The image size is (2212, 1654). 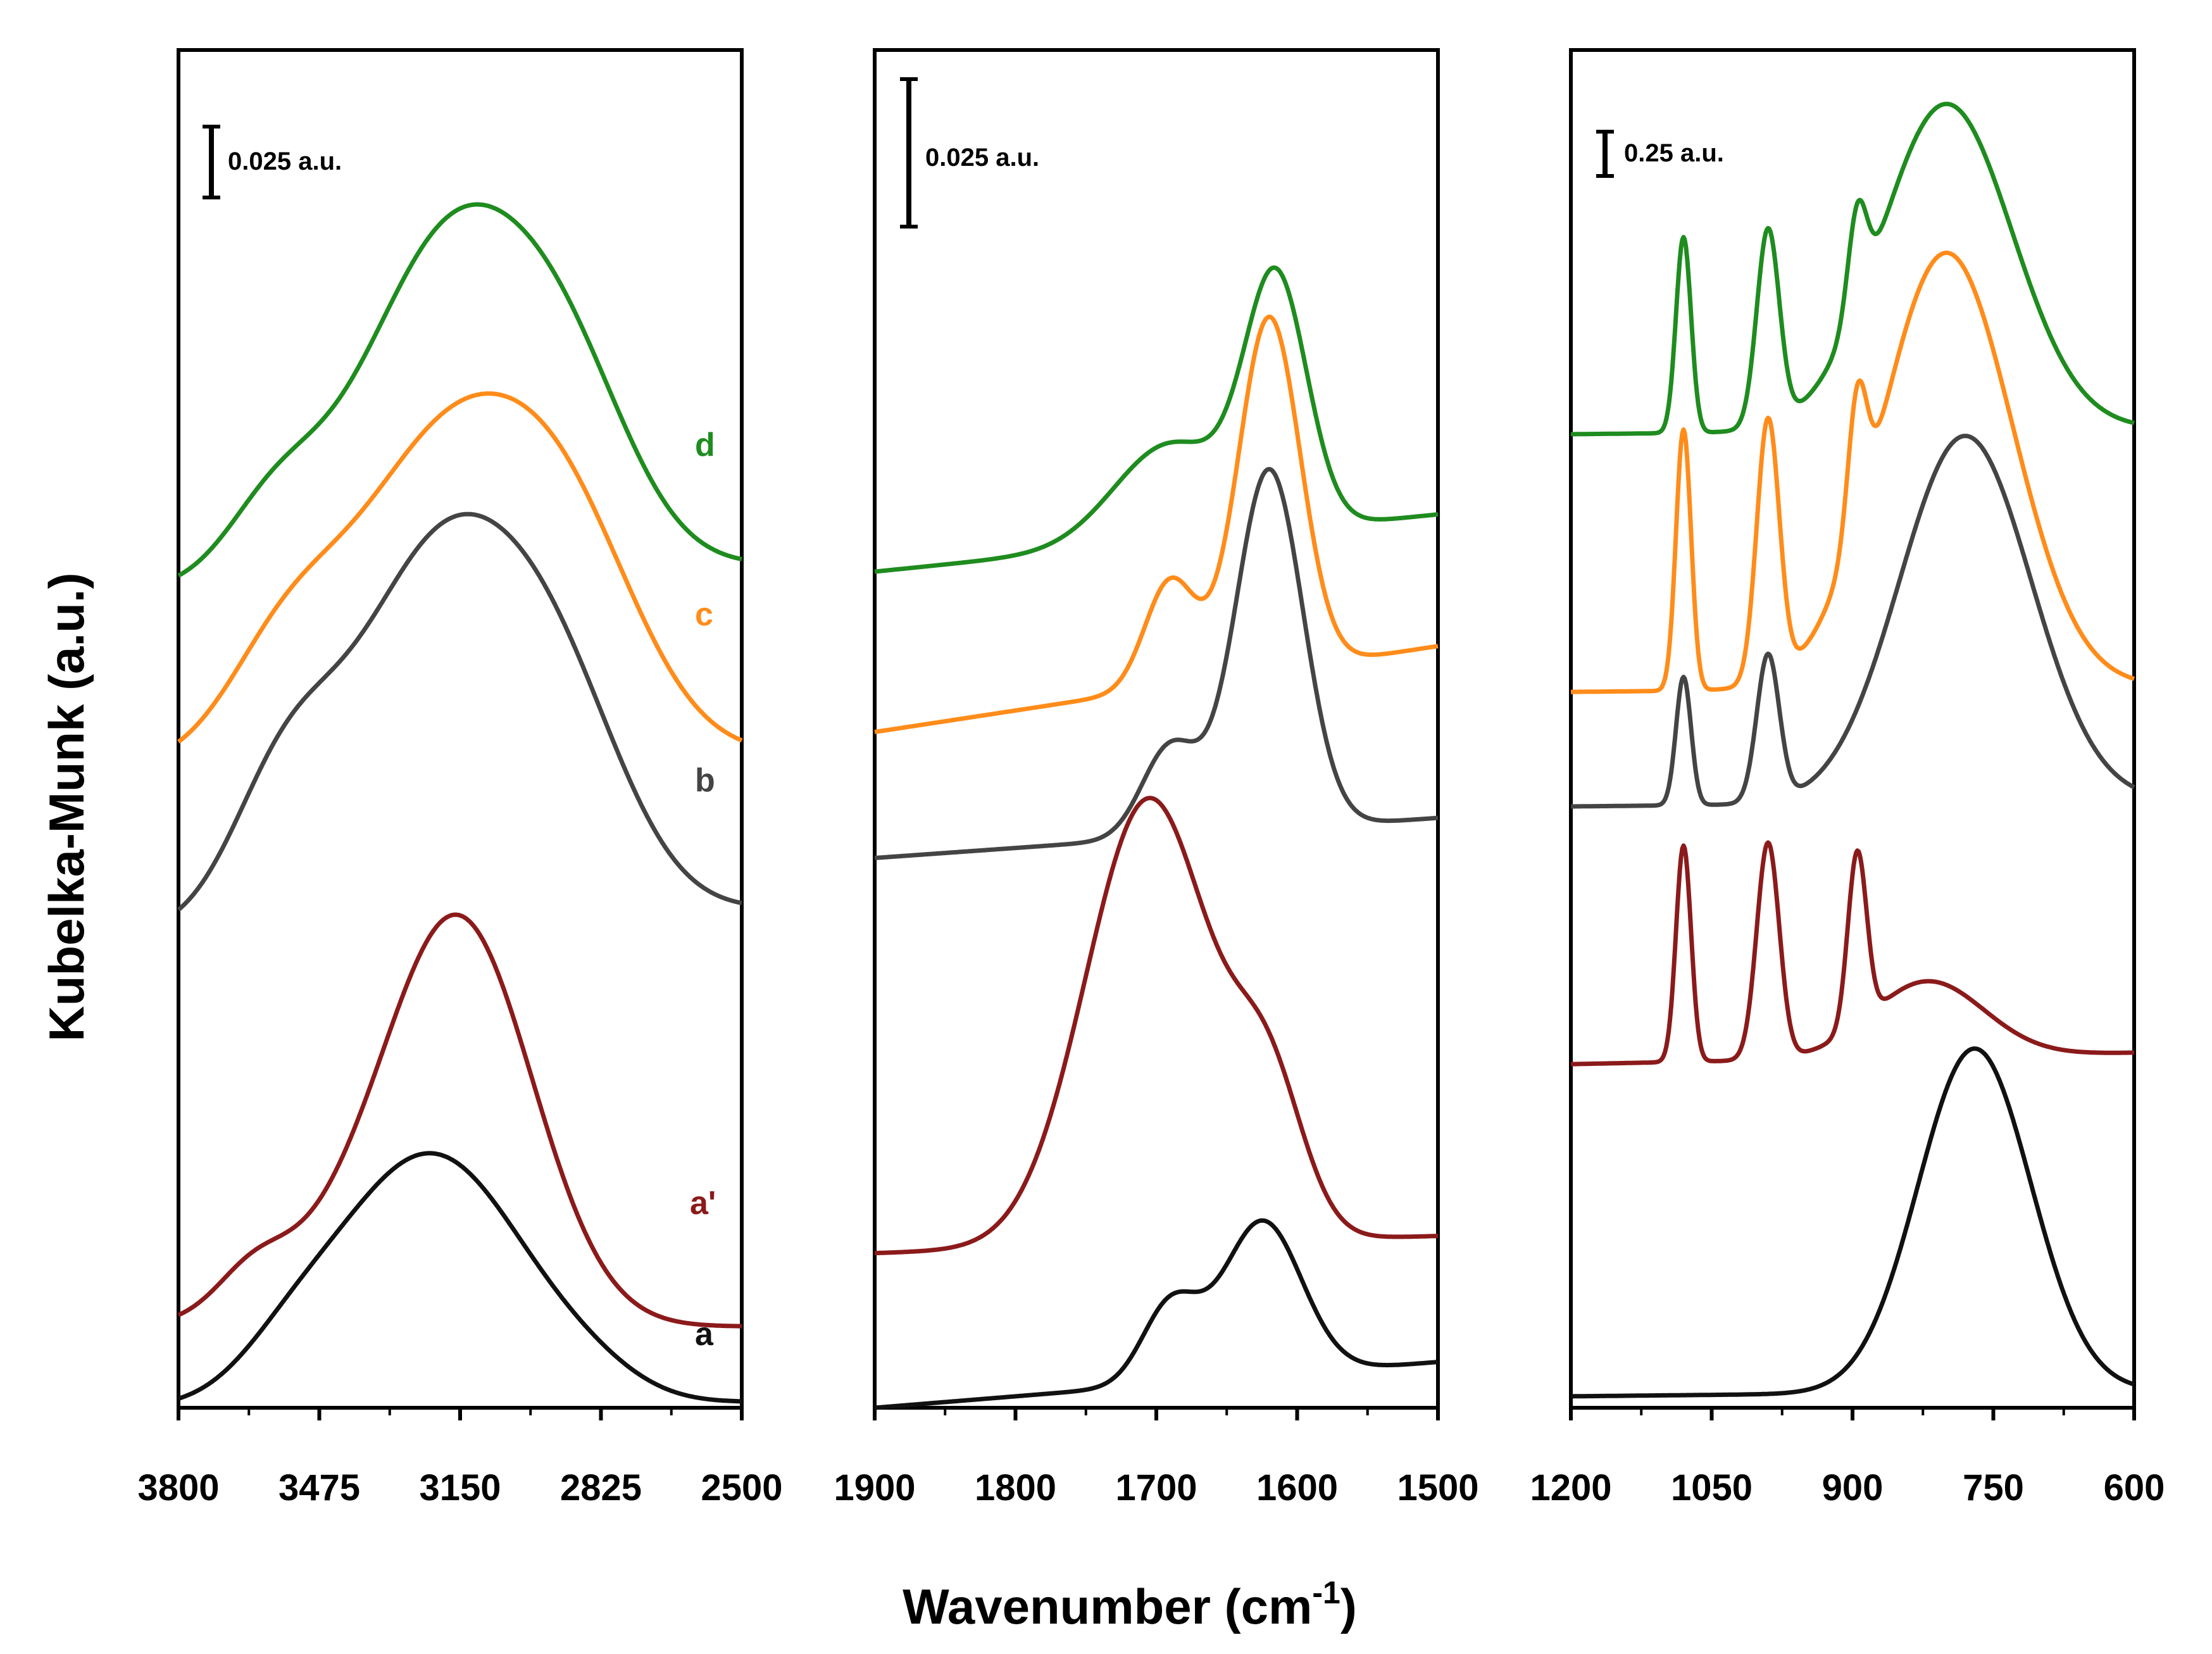 I want to click on x-axis-title-superscript: -1, so click(x=1326, y=1592).